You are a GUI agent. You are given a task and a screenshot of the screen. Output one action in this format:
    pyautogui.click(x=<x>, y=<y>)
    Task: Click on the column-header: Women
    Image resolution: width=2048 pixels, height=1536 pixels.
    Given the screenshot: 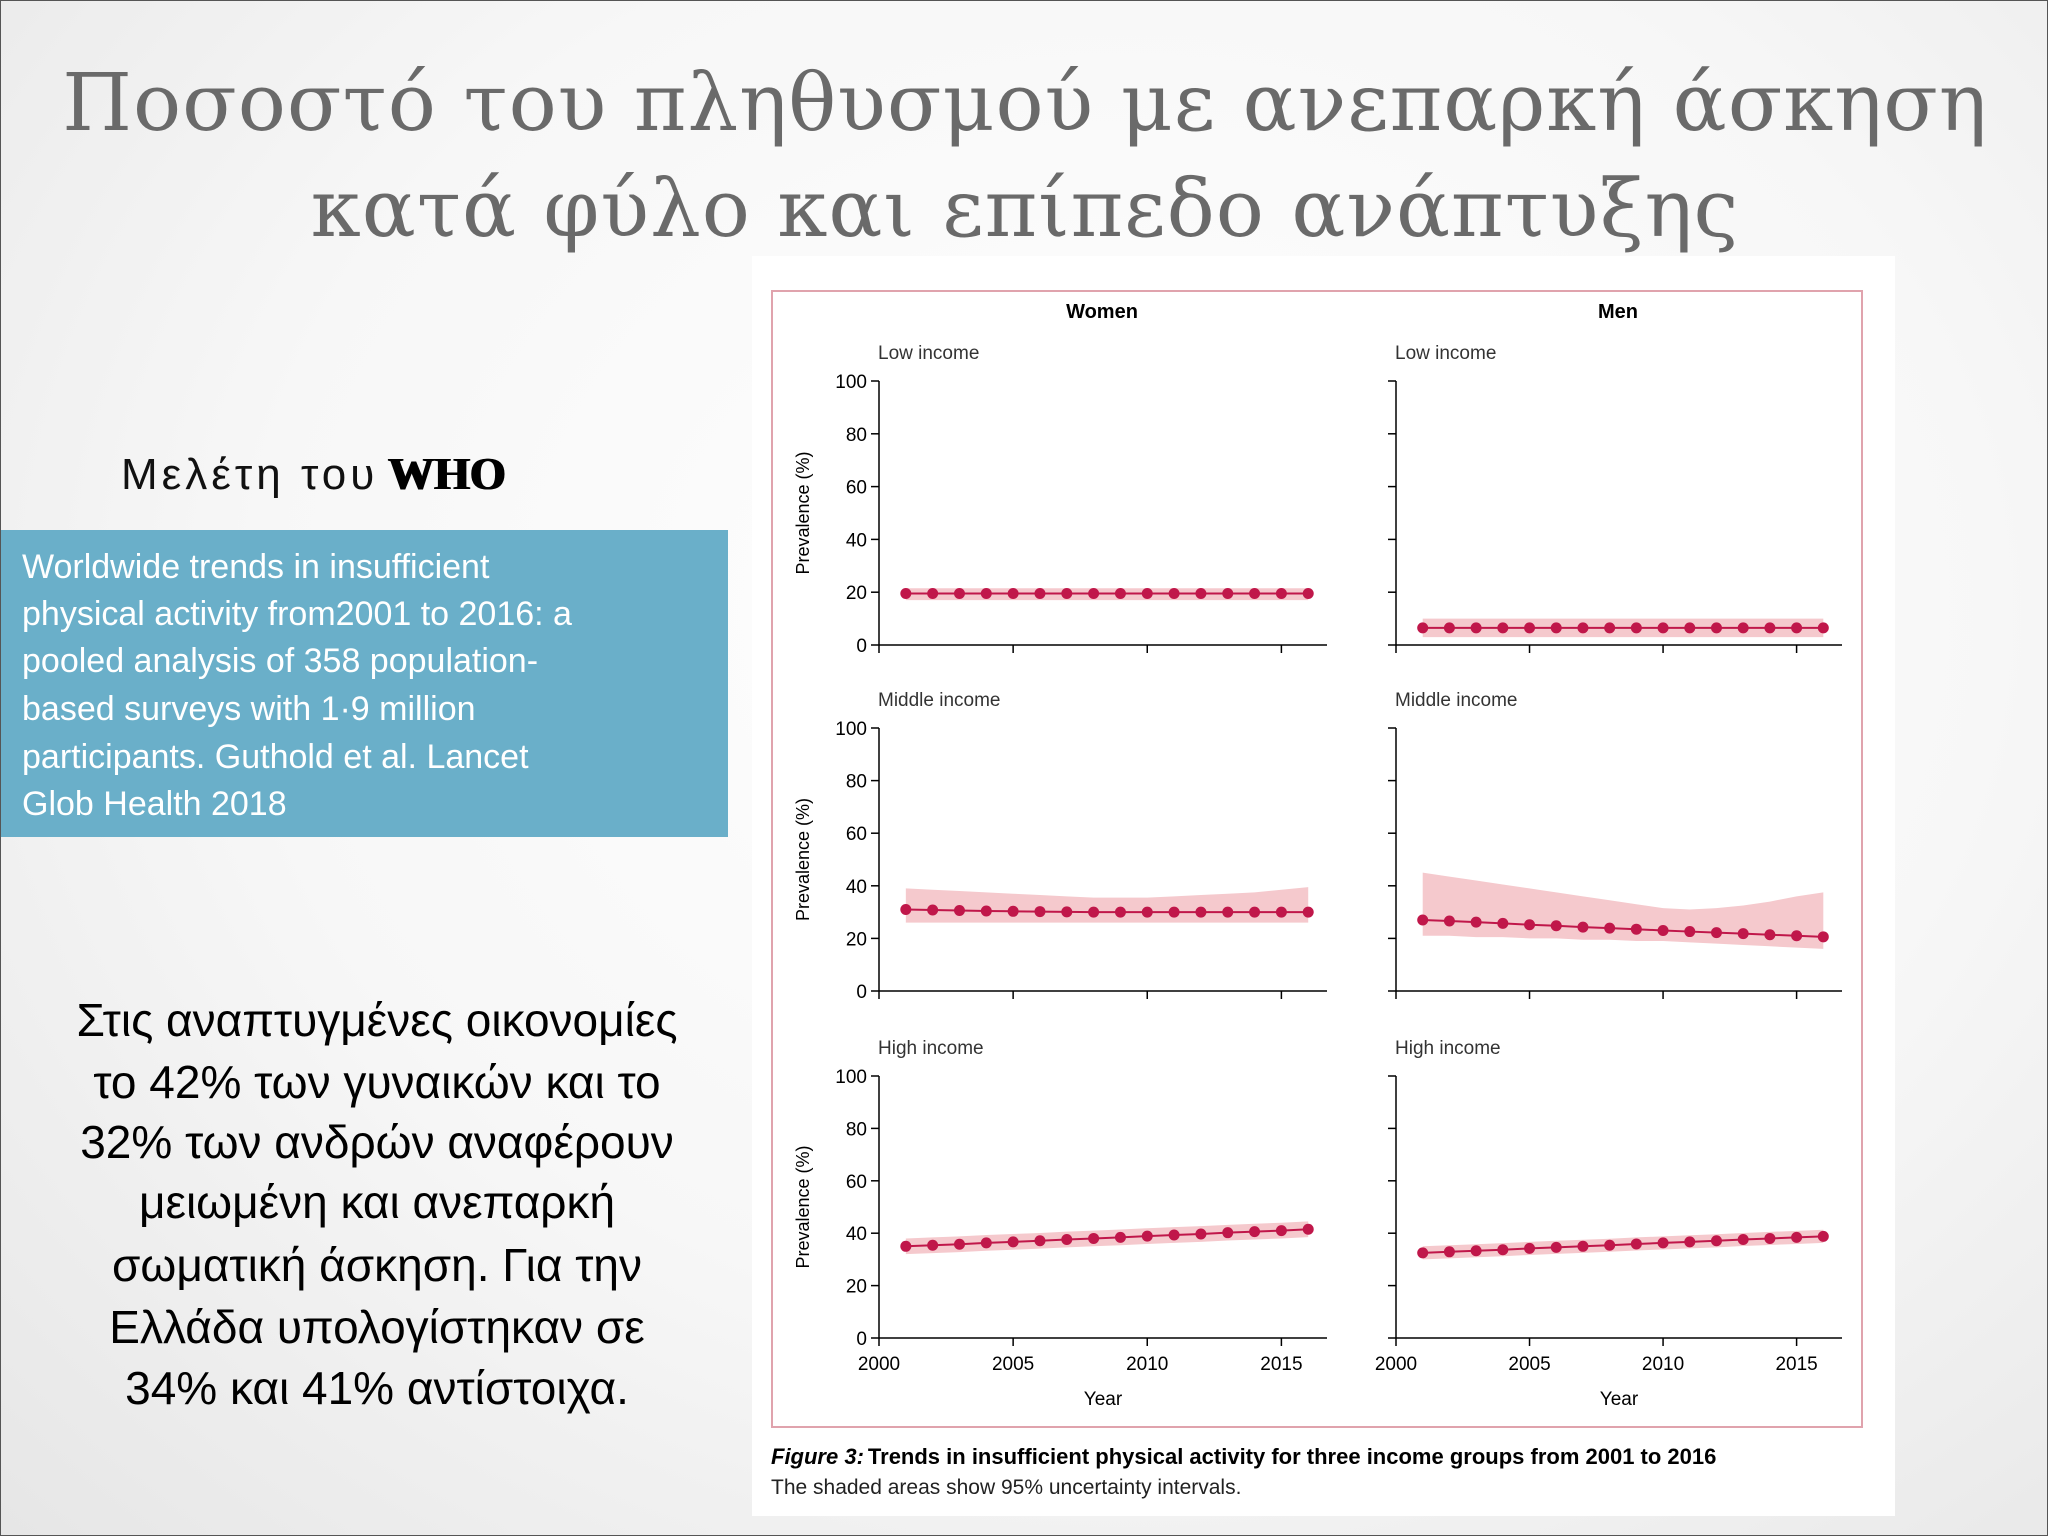 What is the action you would take?
    pyautogui.click(x=1102, y=312)
    